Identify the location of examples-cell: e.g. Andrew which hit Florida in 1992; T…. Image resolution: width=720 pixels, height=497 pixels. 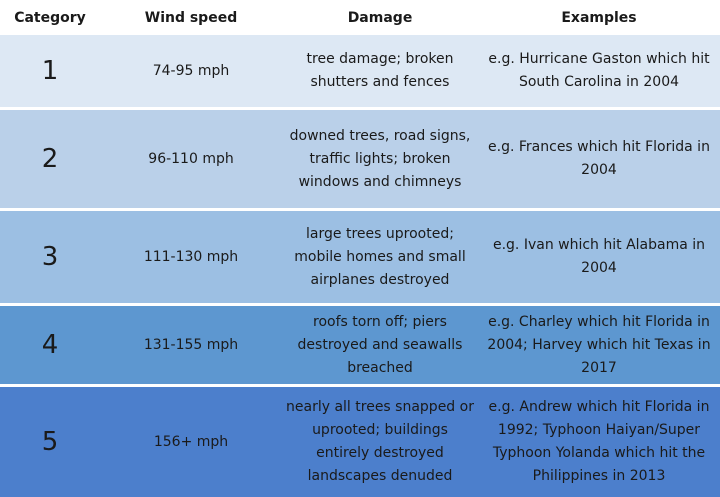
(599, 442).